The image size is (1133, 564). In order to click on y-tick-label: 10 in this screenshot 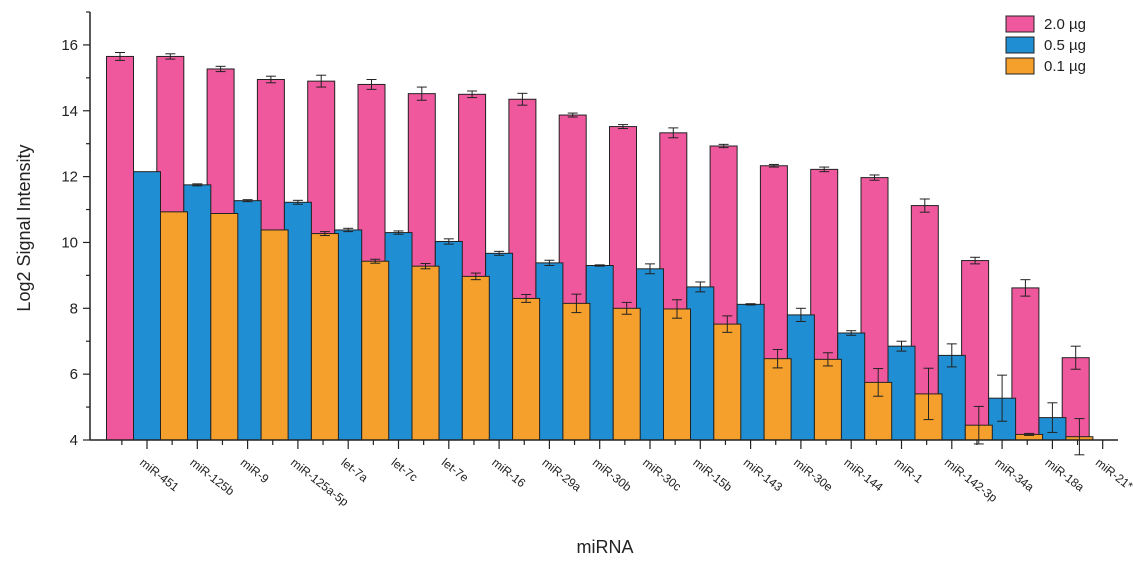, I will do `click(69, 242)`.